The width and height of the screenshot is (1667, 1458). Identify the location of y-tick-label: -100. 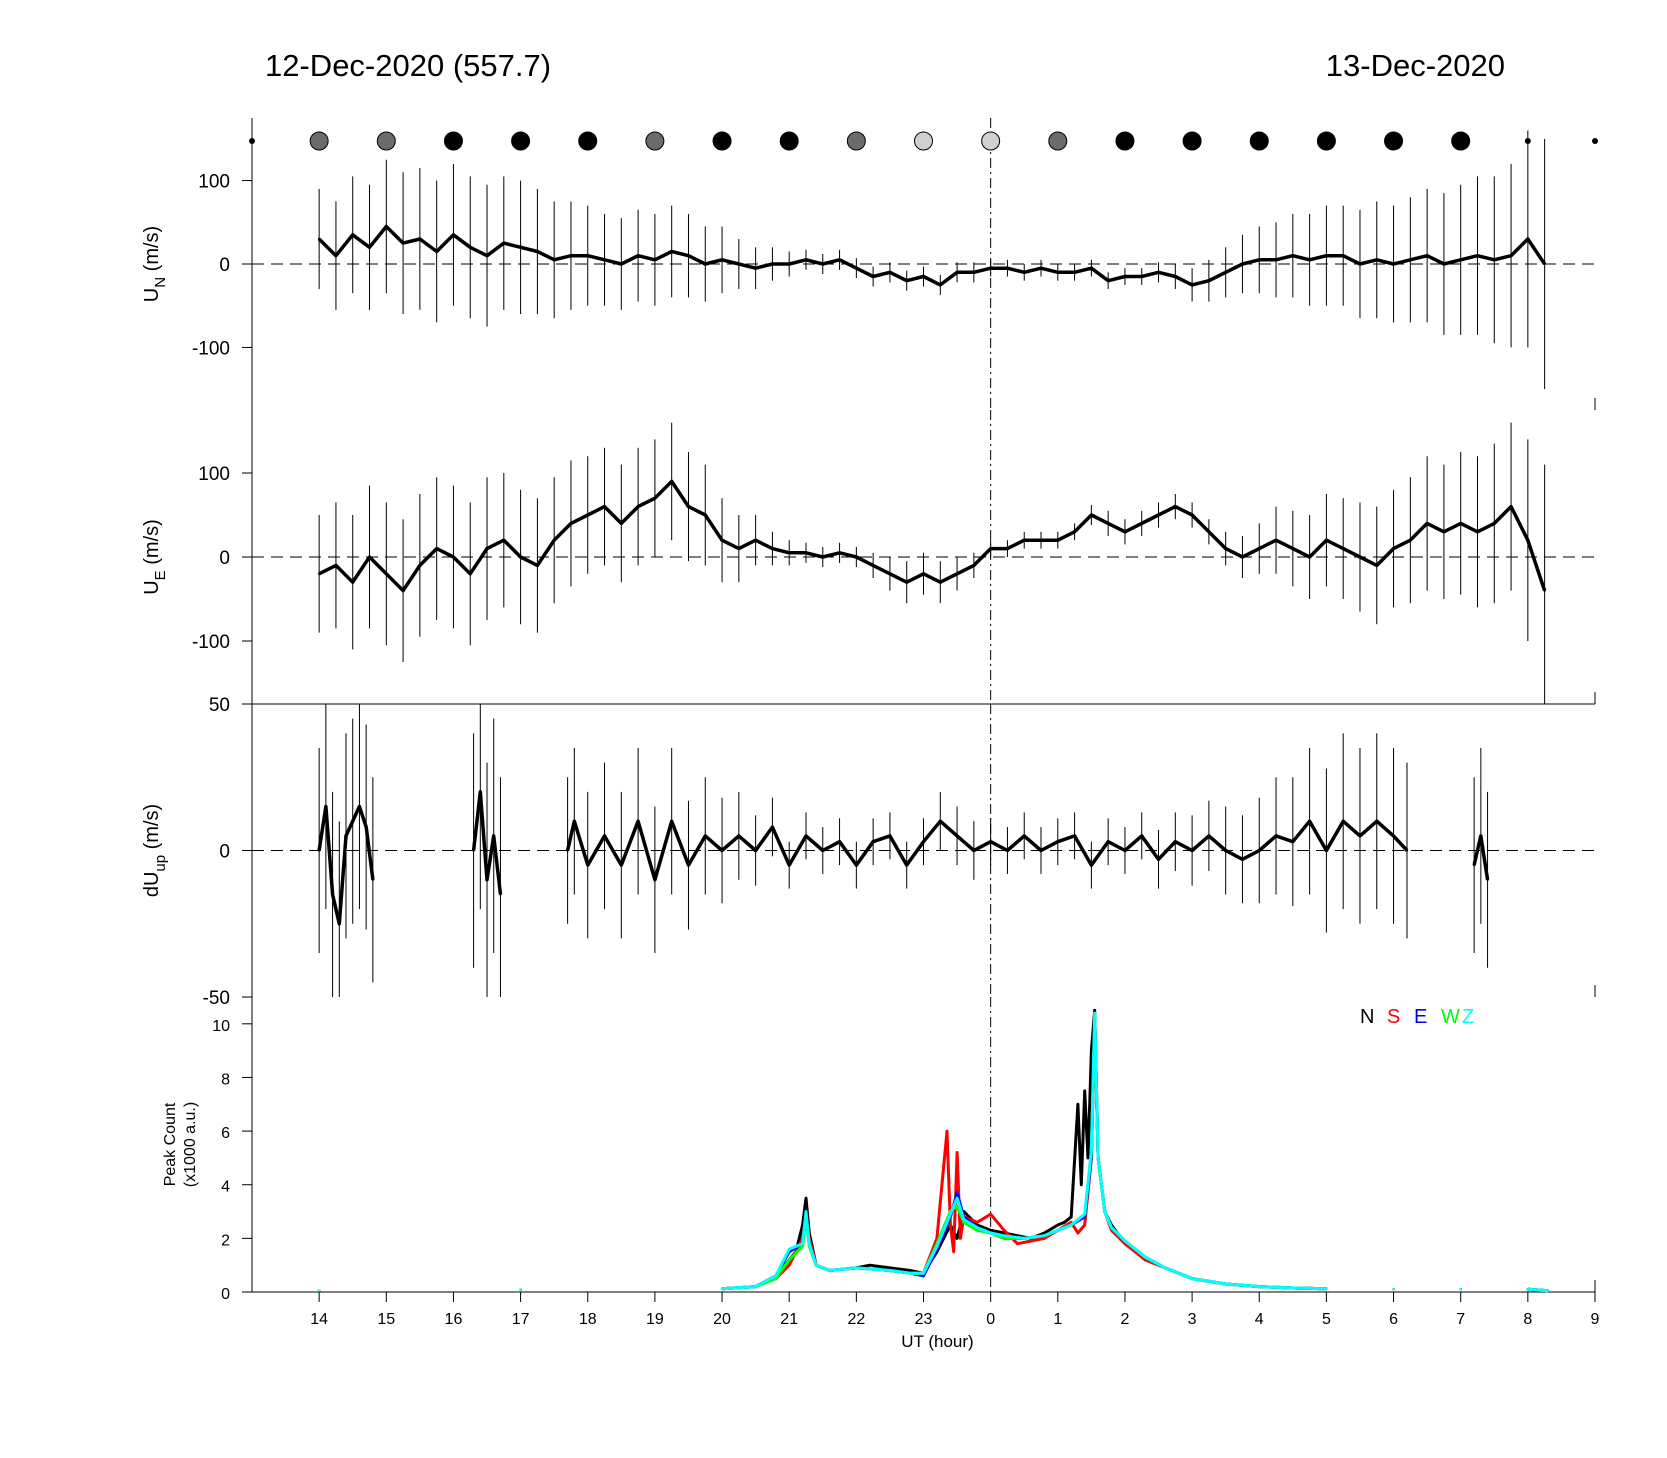
(211, 642).